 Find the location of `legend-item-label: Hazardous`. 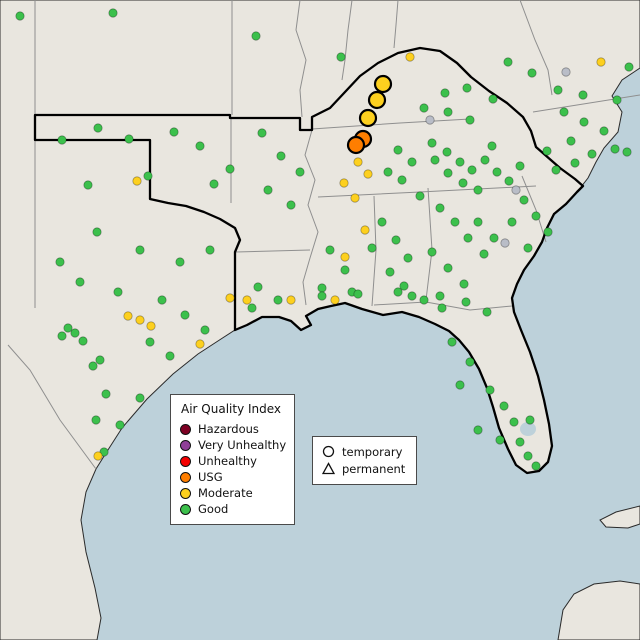

legend-item-label: Hazardous is located at coordinates (228, 429).